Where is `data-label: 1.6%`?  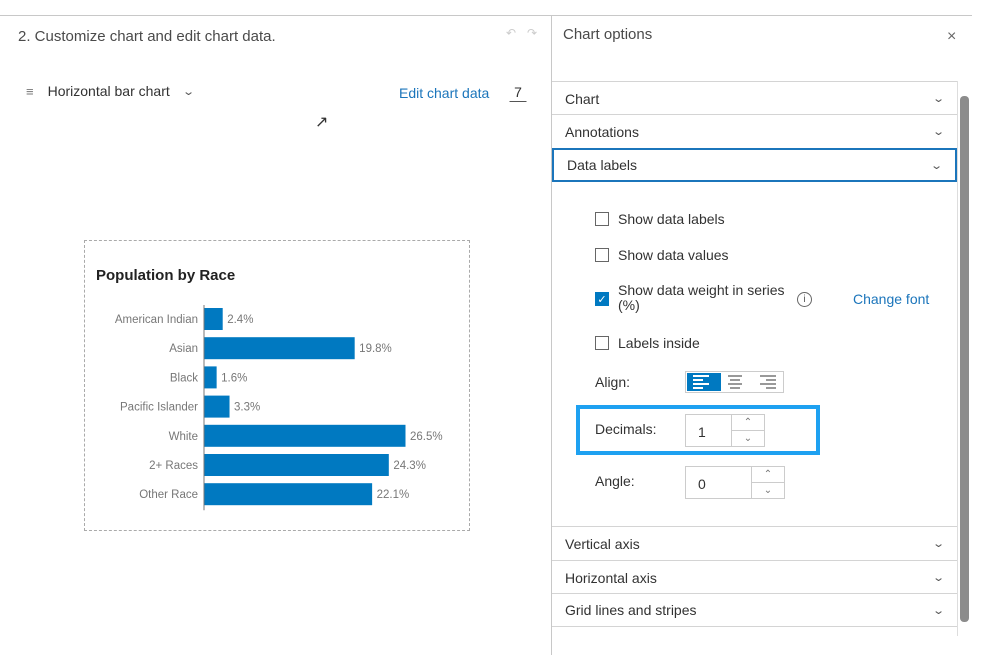 data-label: 1.6% is located at coordinates (234, 378).